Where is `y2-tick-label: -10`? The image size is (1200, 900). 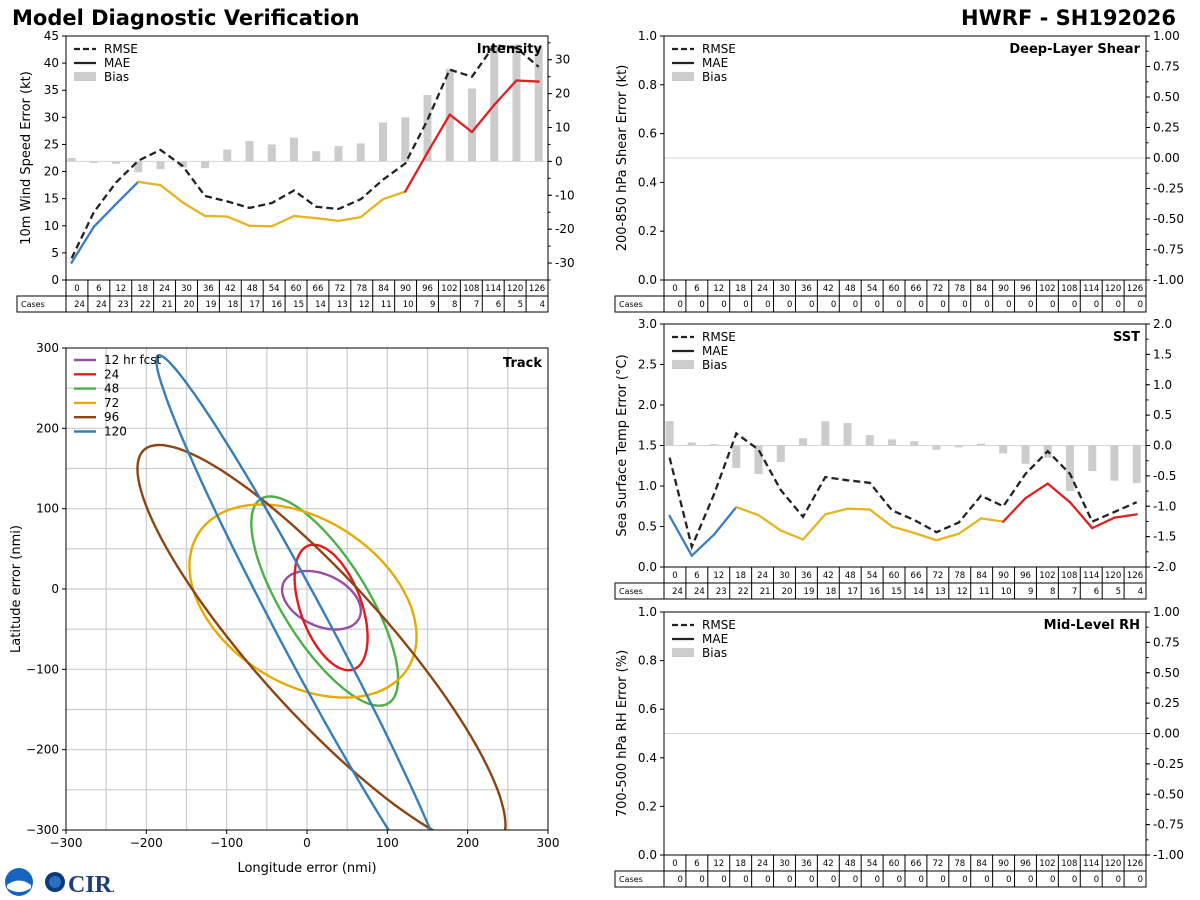 y2-tick-label: -10 is located at coordinates (565, 195).